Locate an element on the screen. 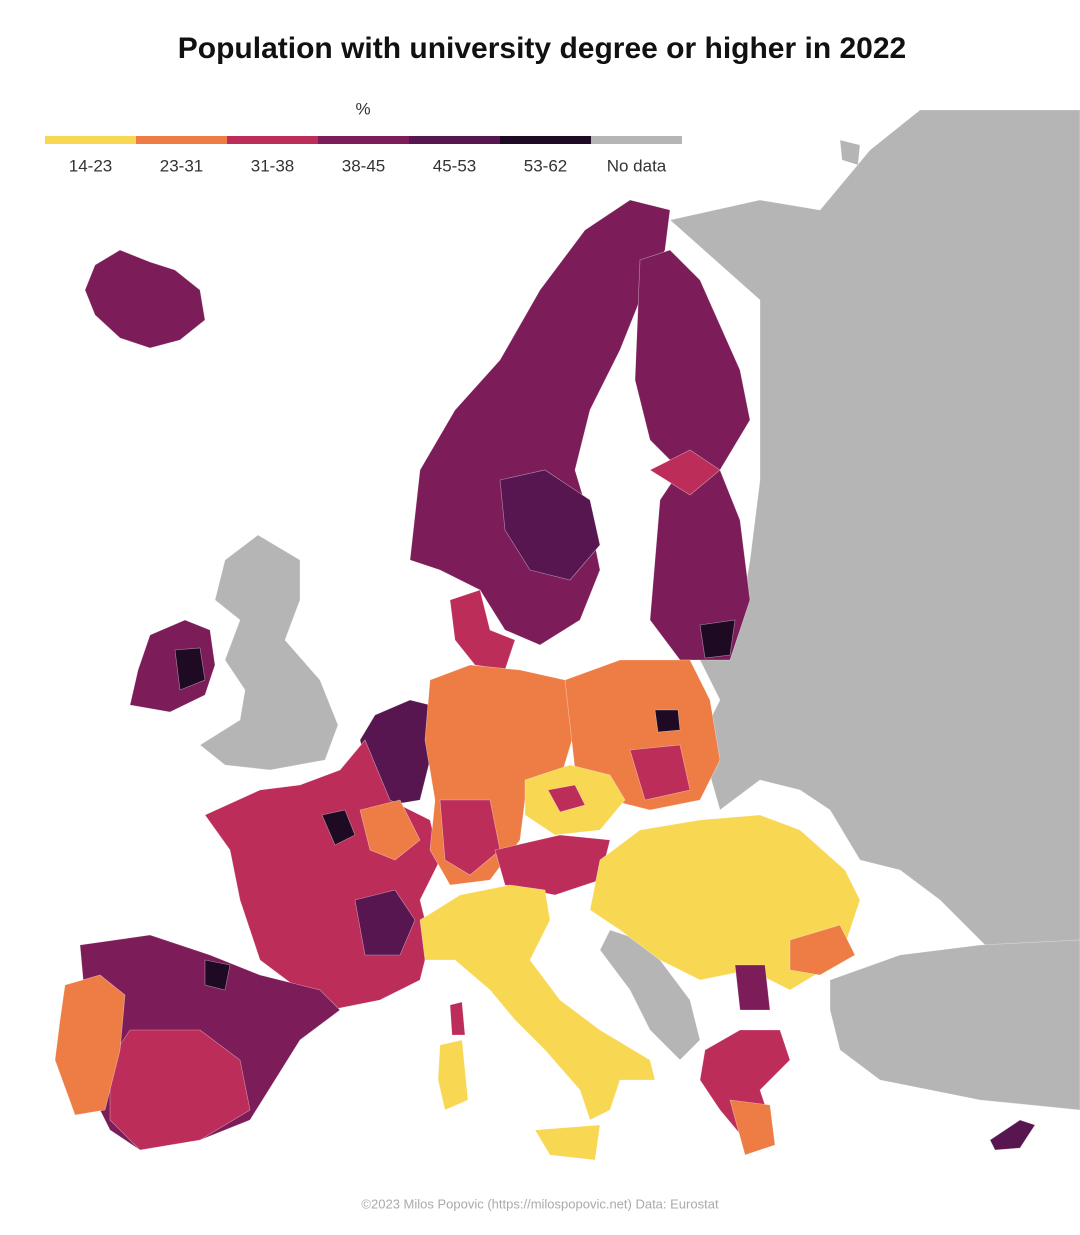 The height and width of the screenshot is (1235, 1080). legend-label: No data is located at coordinates (637, 165).